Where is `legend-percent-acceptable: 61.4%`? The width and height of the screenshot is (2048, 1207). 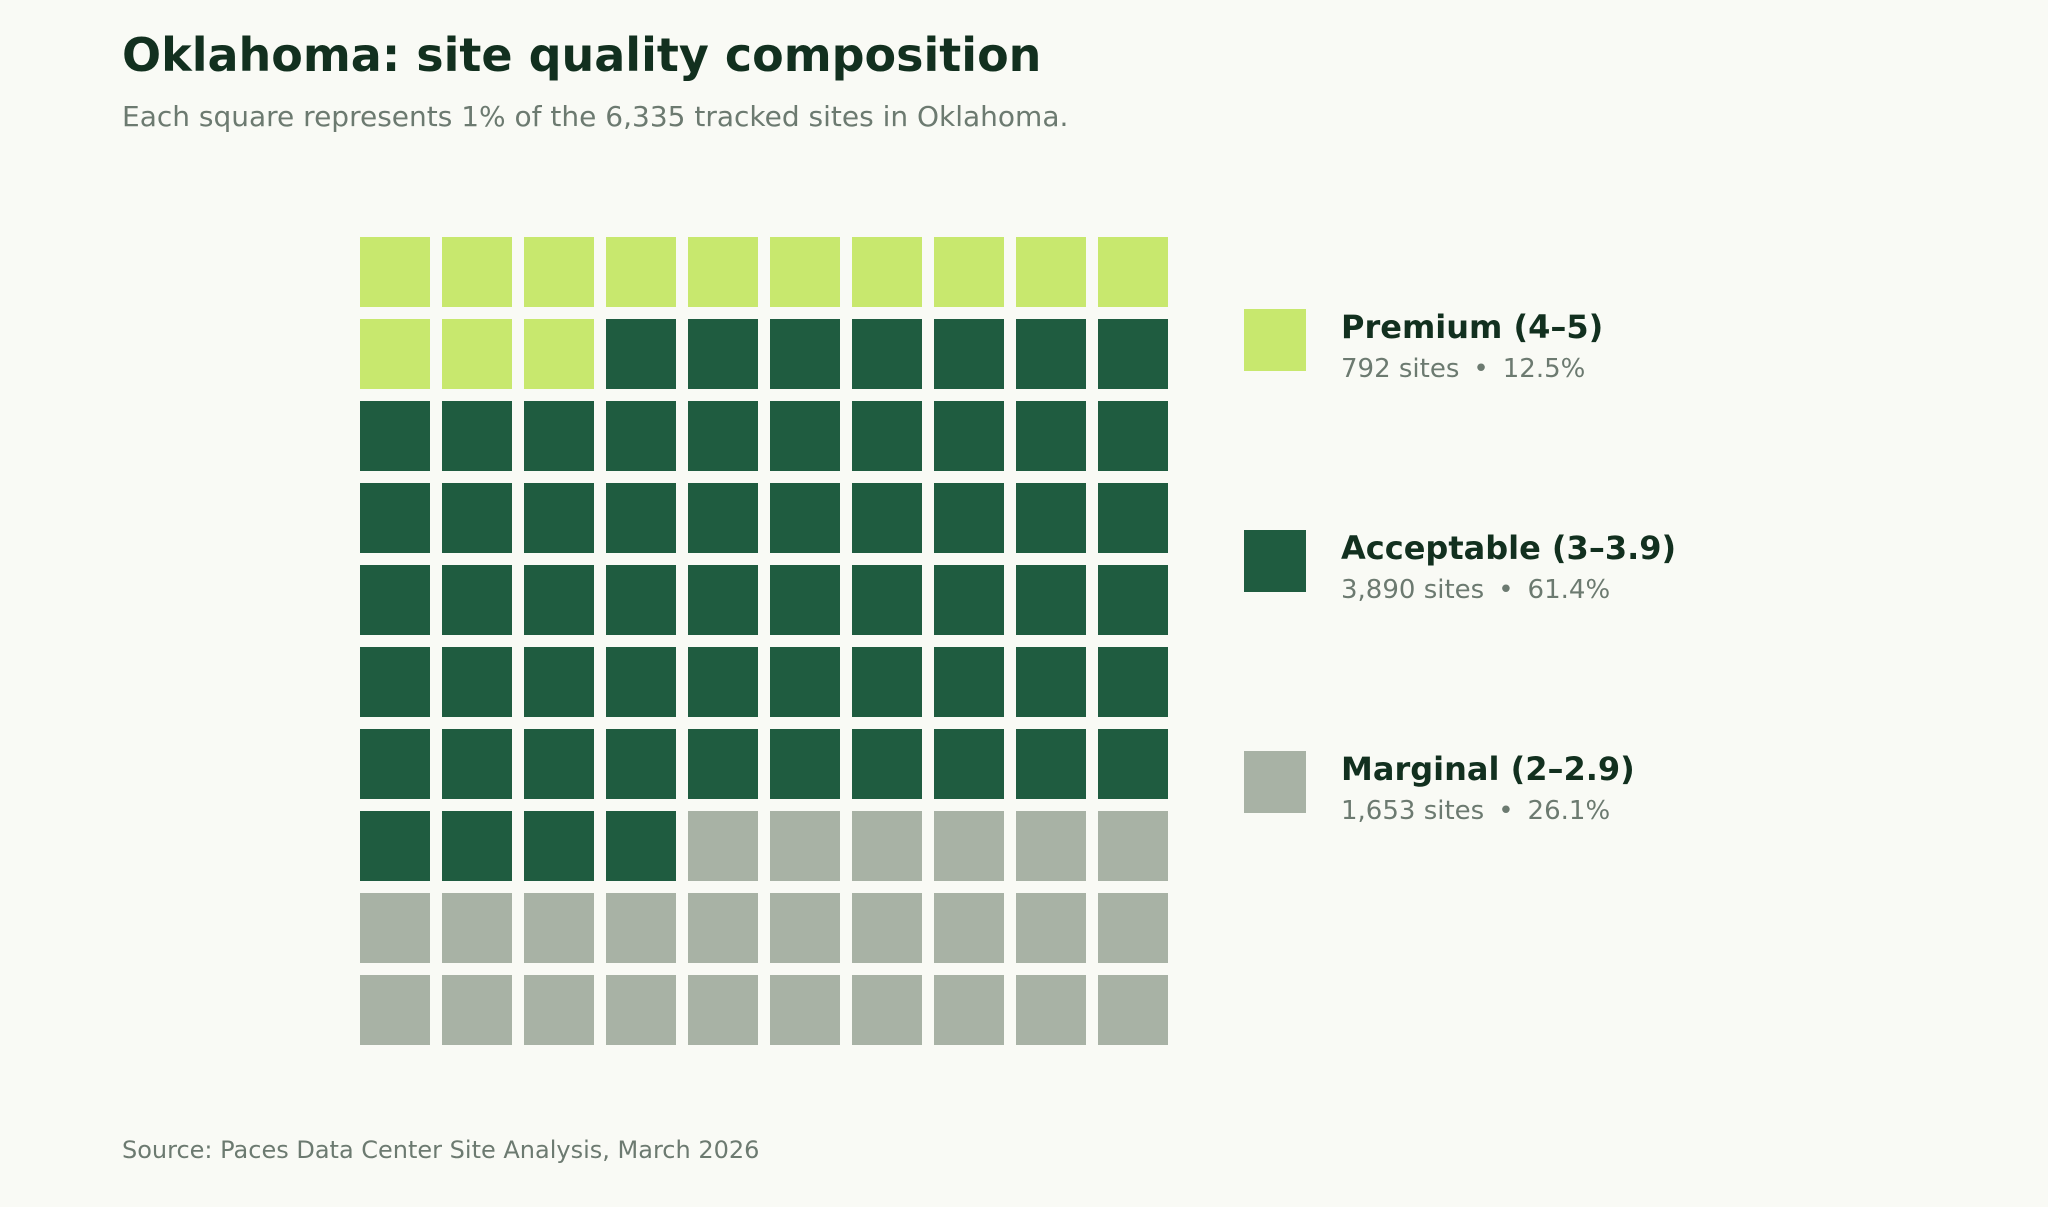 legend-percent-acceptable: 61.4% is located at coordinates (1569, 590).